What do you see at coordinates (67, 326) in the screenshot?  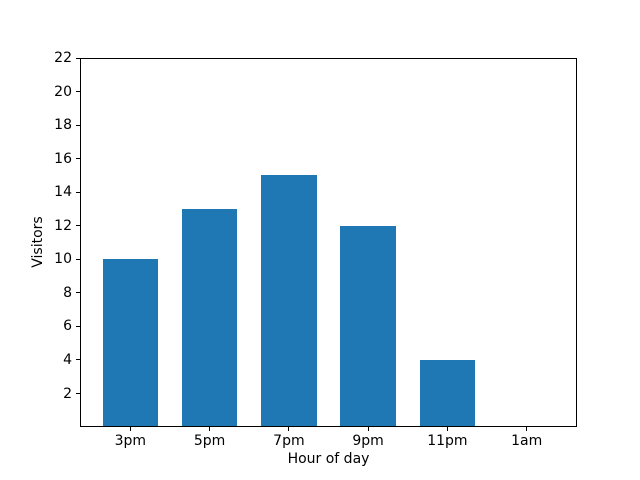 I see `y-tick-label-6: 6` at bounding box center [67, 326].